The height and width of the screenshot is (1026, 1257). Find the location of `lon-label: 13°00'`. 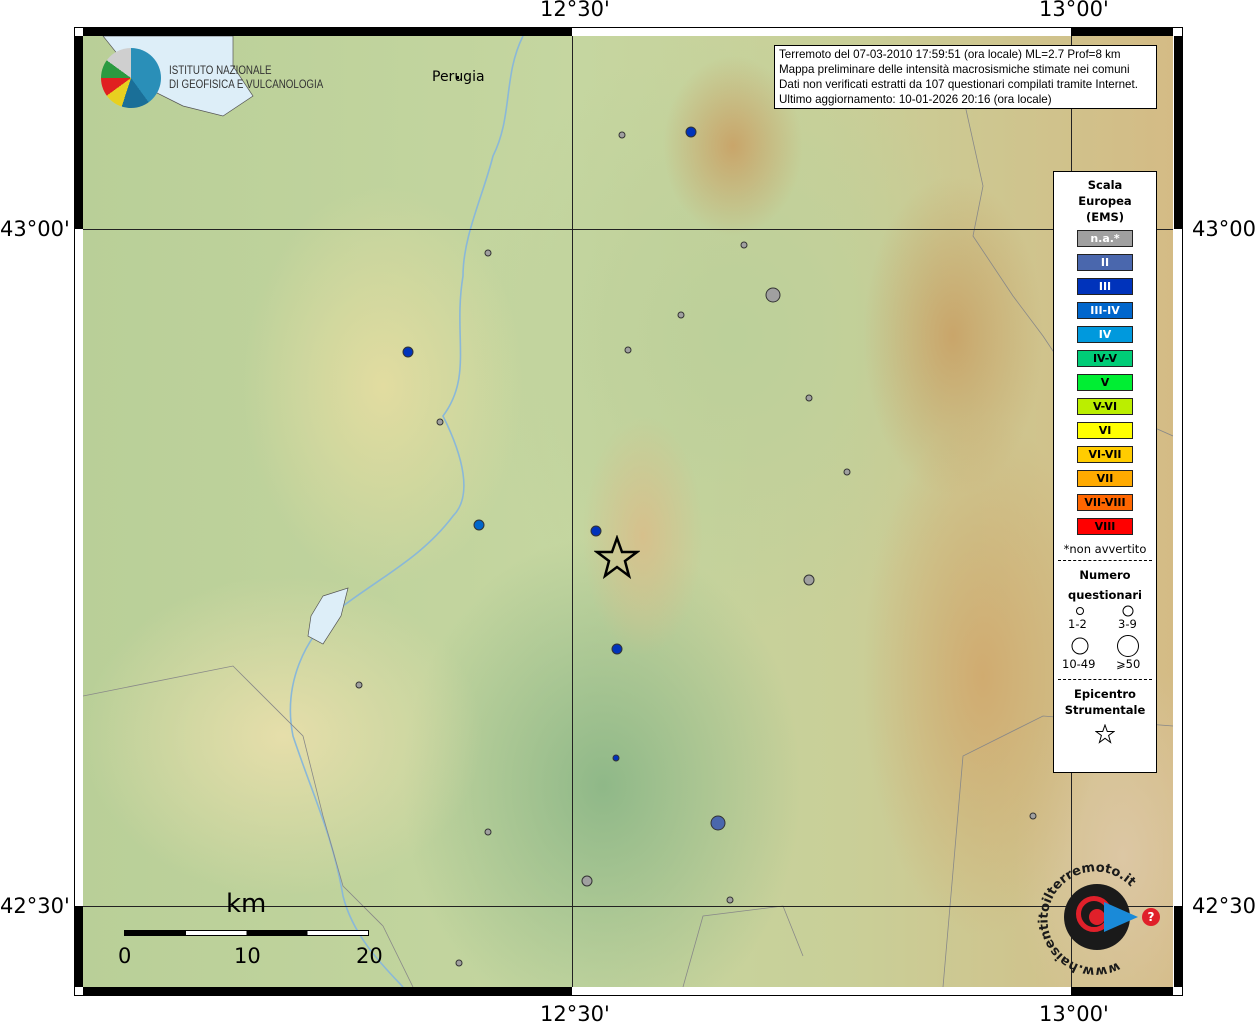

lon-label: 13°00' is located at coordinates (1074, 1014).